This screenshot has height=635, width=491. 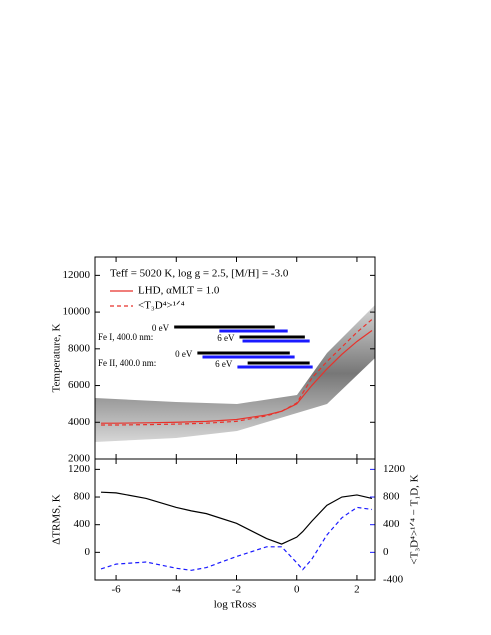 I want to click on y2-tick-label: 400, so click(x=391, y=524).